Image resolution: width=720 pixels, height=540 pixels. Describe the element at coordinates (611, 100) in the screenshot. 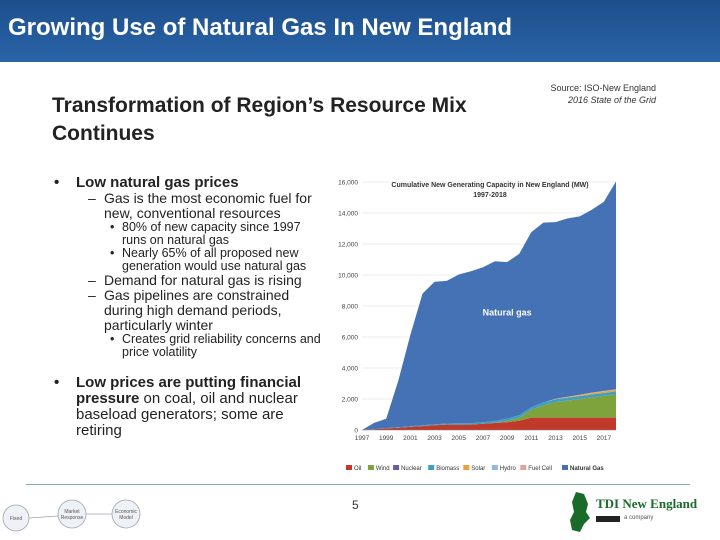

I see `source-report: 2016 State of the Grid` at that location.